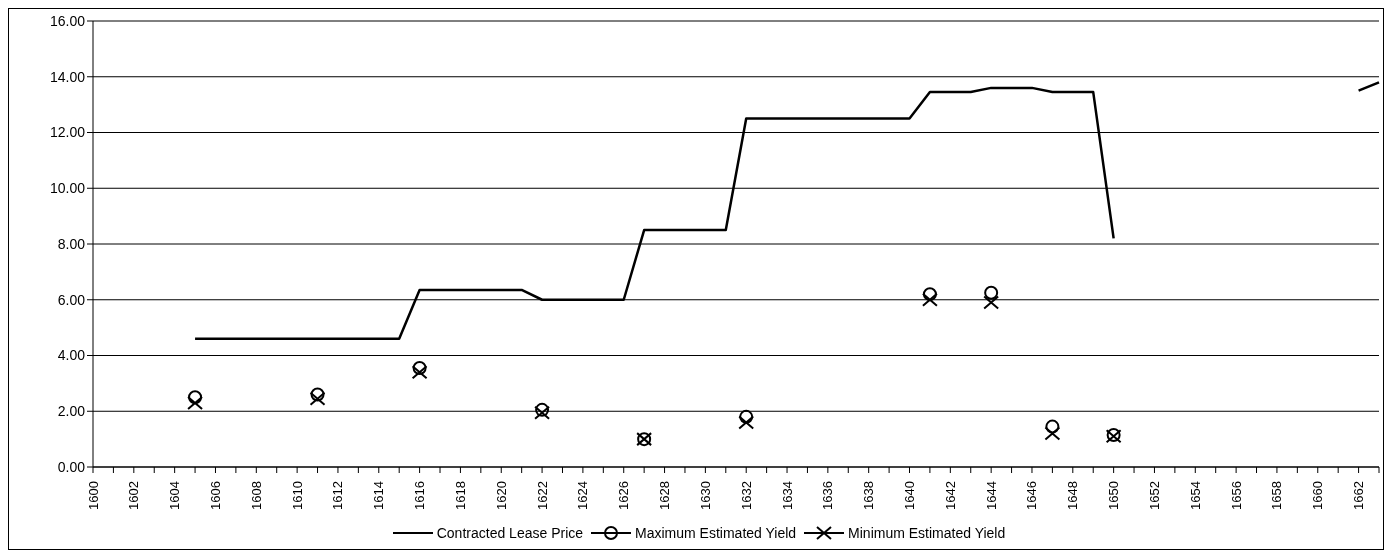  I want to click on y-tick-label: 16.00, so click(67, 20).